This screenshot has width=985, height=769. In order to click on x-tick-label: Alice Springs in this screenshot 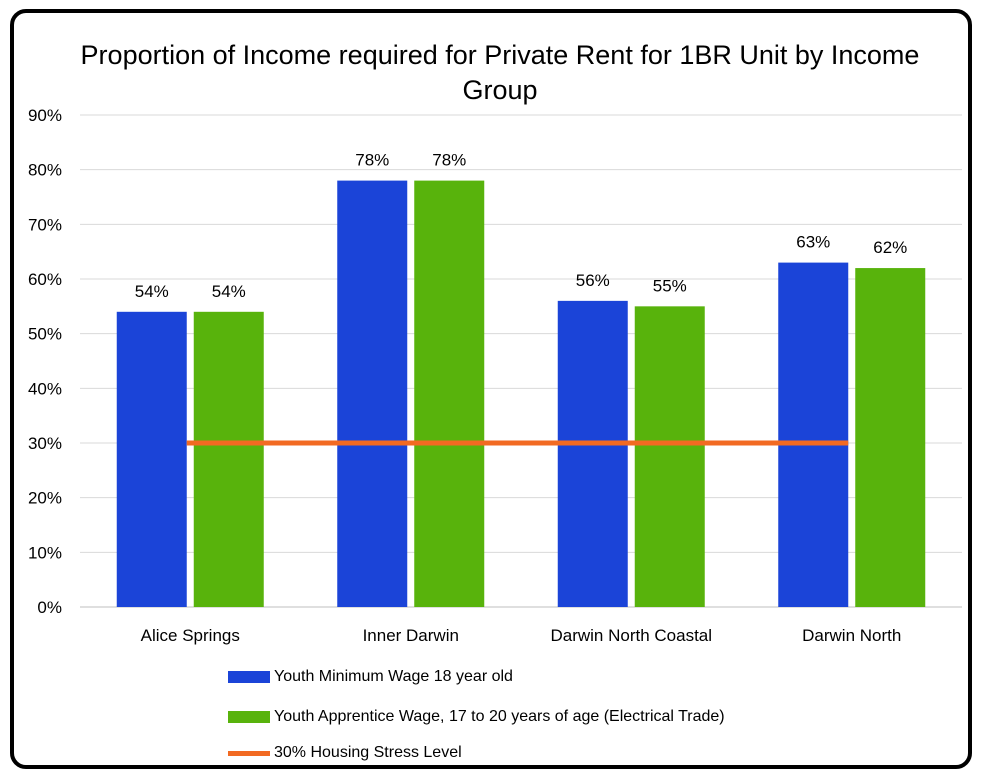, I will do `click(190, 635)`.